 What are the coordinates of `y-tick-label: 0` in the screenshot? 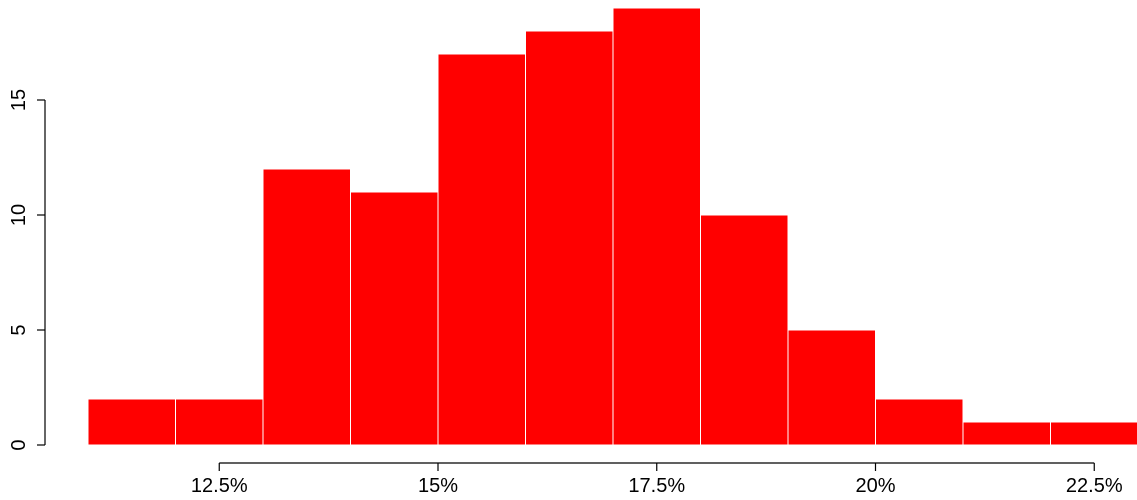 It's located at (19, 444).